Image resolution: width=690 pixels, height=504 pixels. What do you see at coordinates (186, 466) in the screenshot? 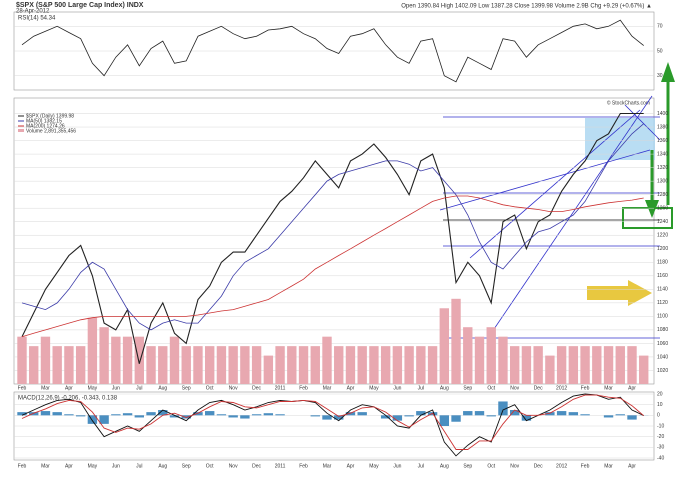
I see `x-tick-label: Sep` at bounding box center [186, 466].